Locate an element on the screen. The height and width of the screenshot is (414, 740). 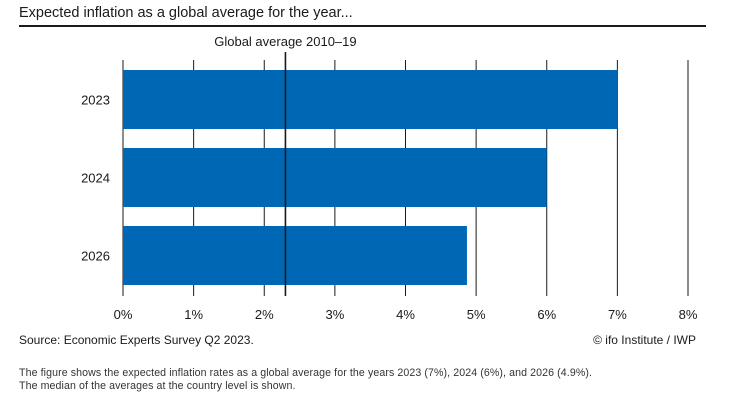
x-tick-label: 0% is located at coordinates (123, 314).